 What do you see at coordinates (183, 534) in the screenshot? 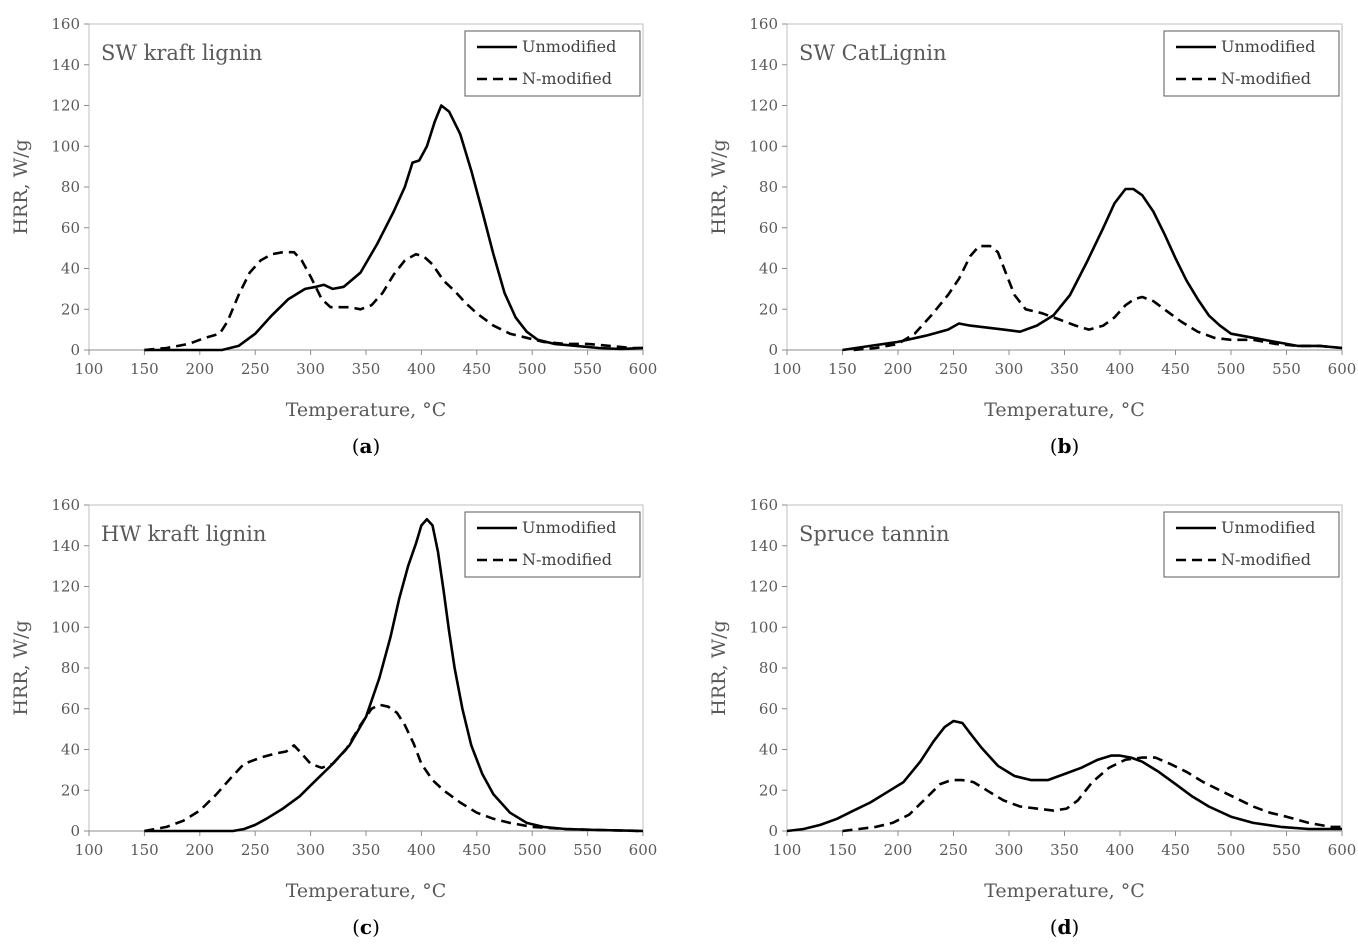
I see `panel-title: HW kraft lignin` at bounding box center [183, 534].